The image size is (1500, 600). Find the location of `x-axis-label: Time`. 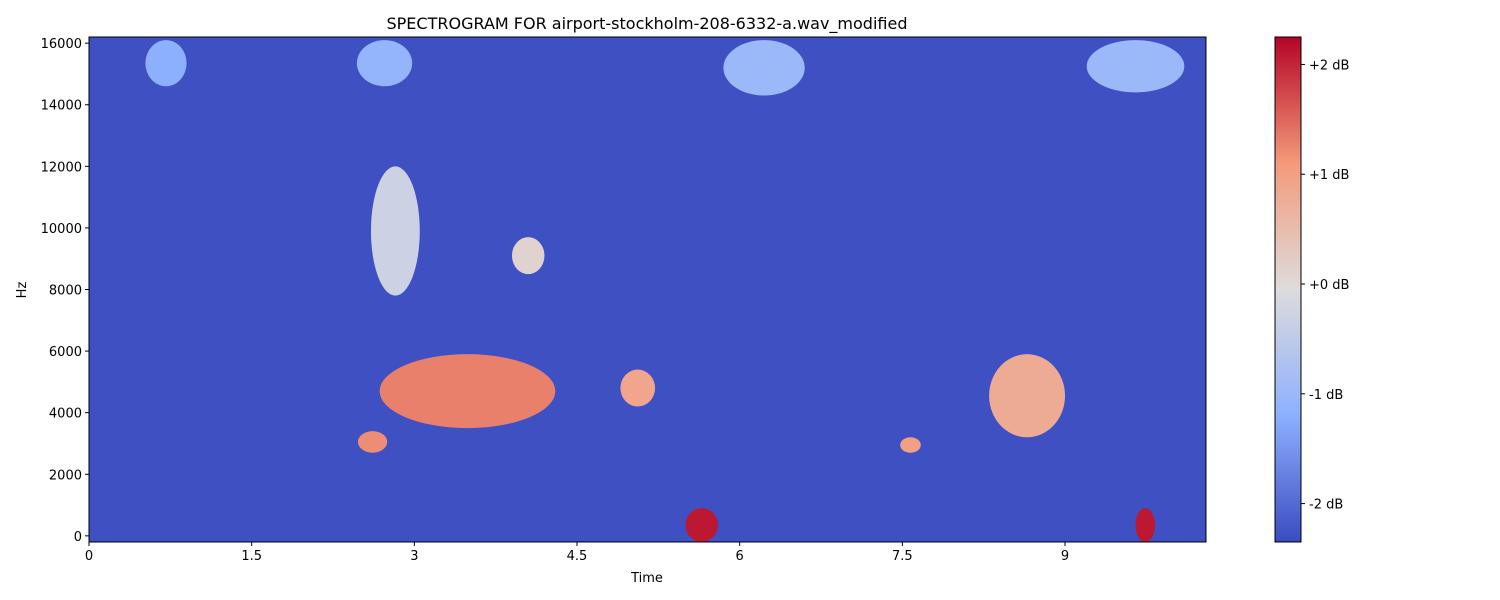

x-axis-label: Time is located at coordinates (646, 578).